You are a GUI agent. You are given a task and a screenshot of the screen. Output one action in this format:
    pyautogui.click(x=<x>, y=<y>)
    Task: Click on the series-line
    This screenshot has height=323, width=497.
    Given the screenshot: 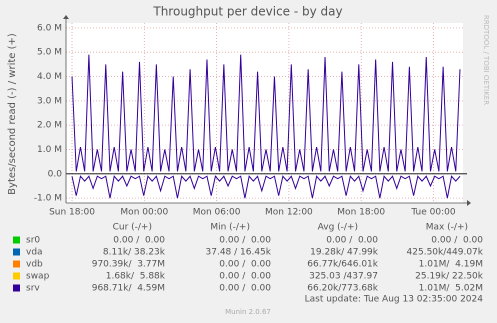 What is the action you would take?
    pyautogui.click(x=266, y=187)
    